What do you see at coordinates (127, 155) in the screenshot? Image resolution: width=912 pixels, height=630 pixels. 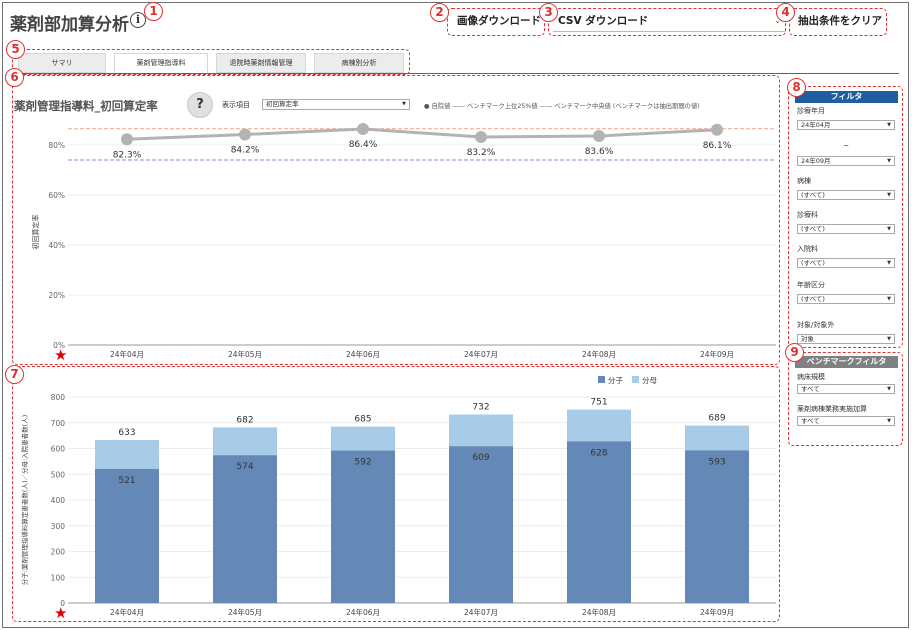 I see `data-label: 82.3%` at bounding box center [127, 155].